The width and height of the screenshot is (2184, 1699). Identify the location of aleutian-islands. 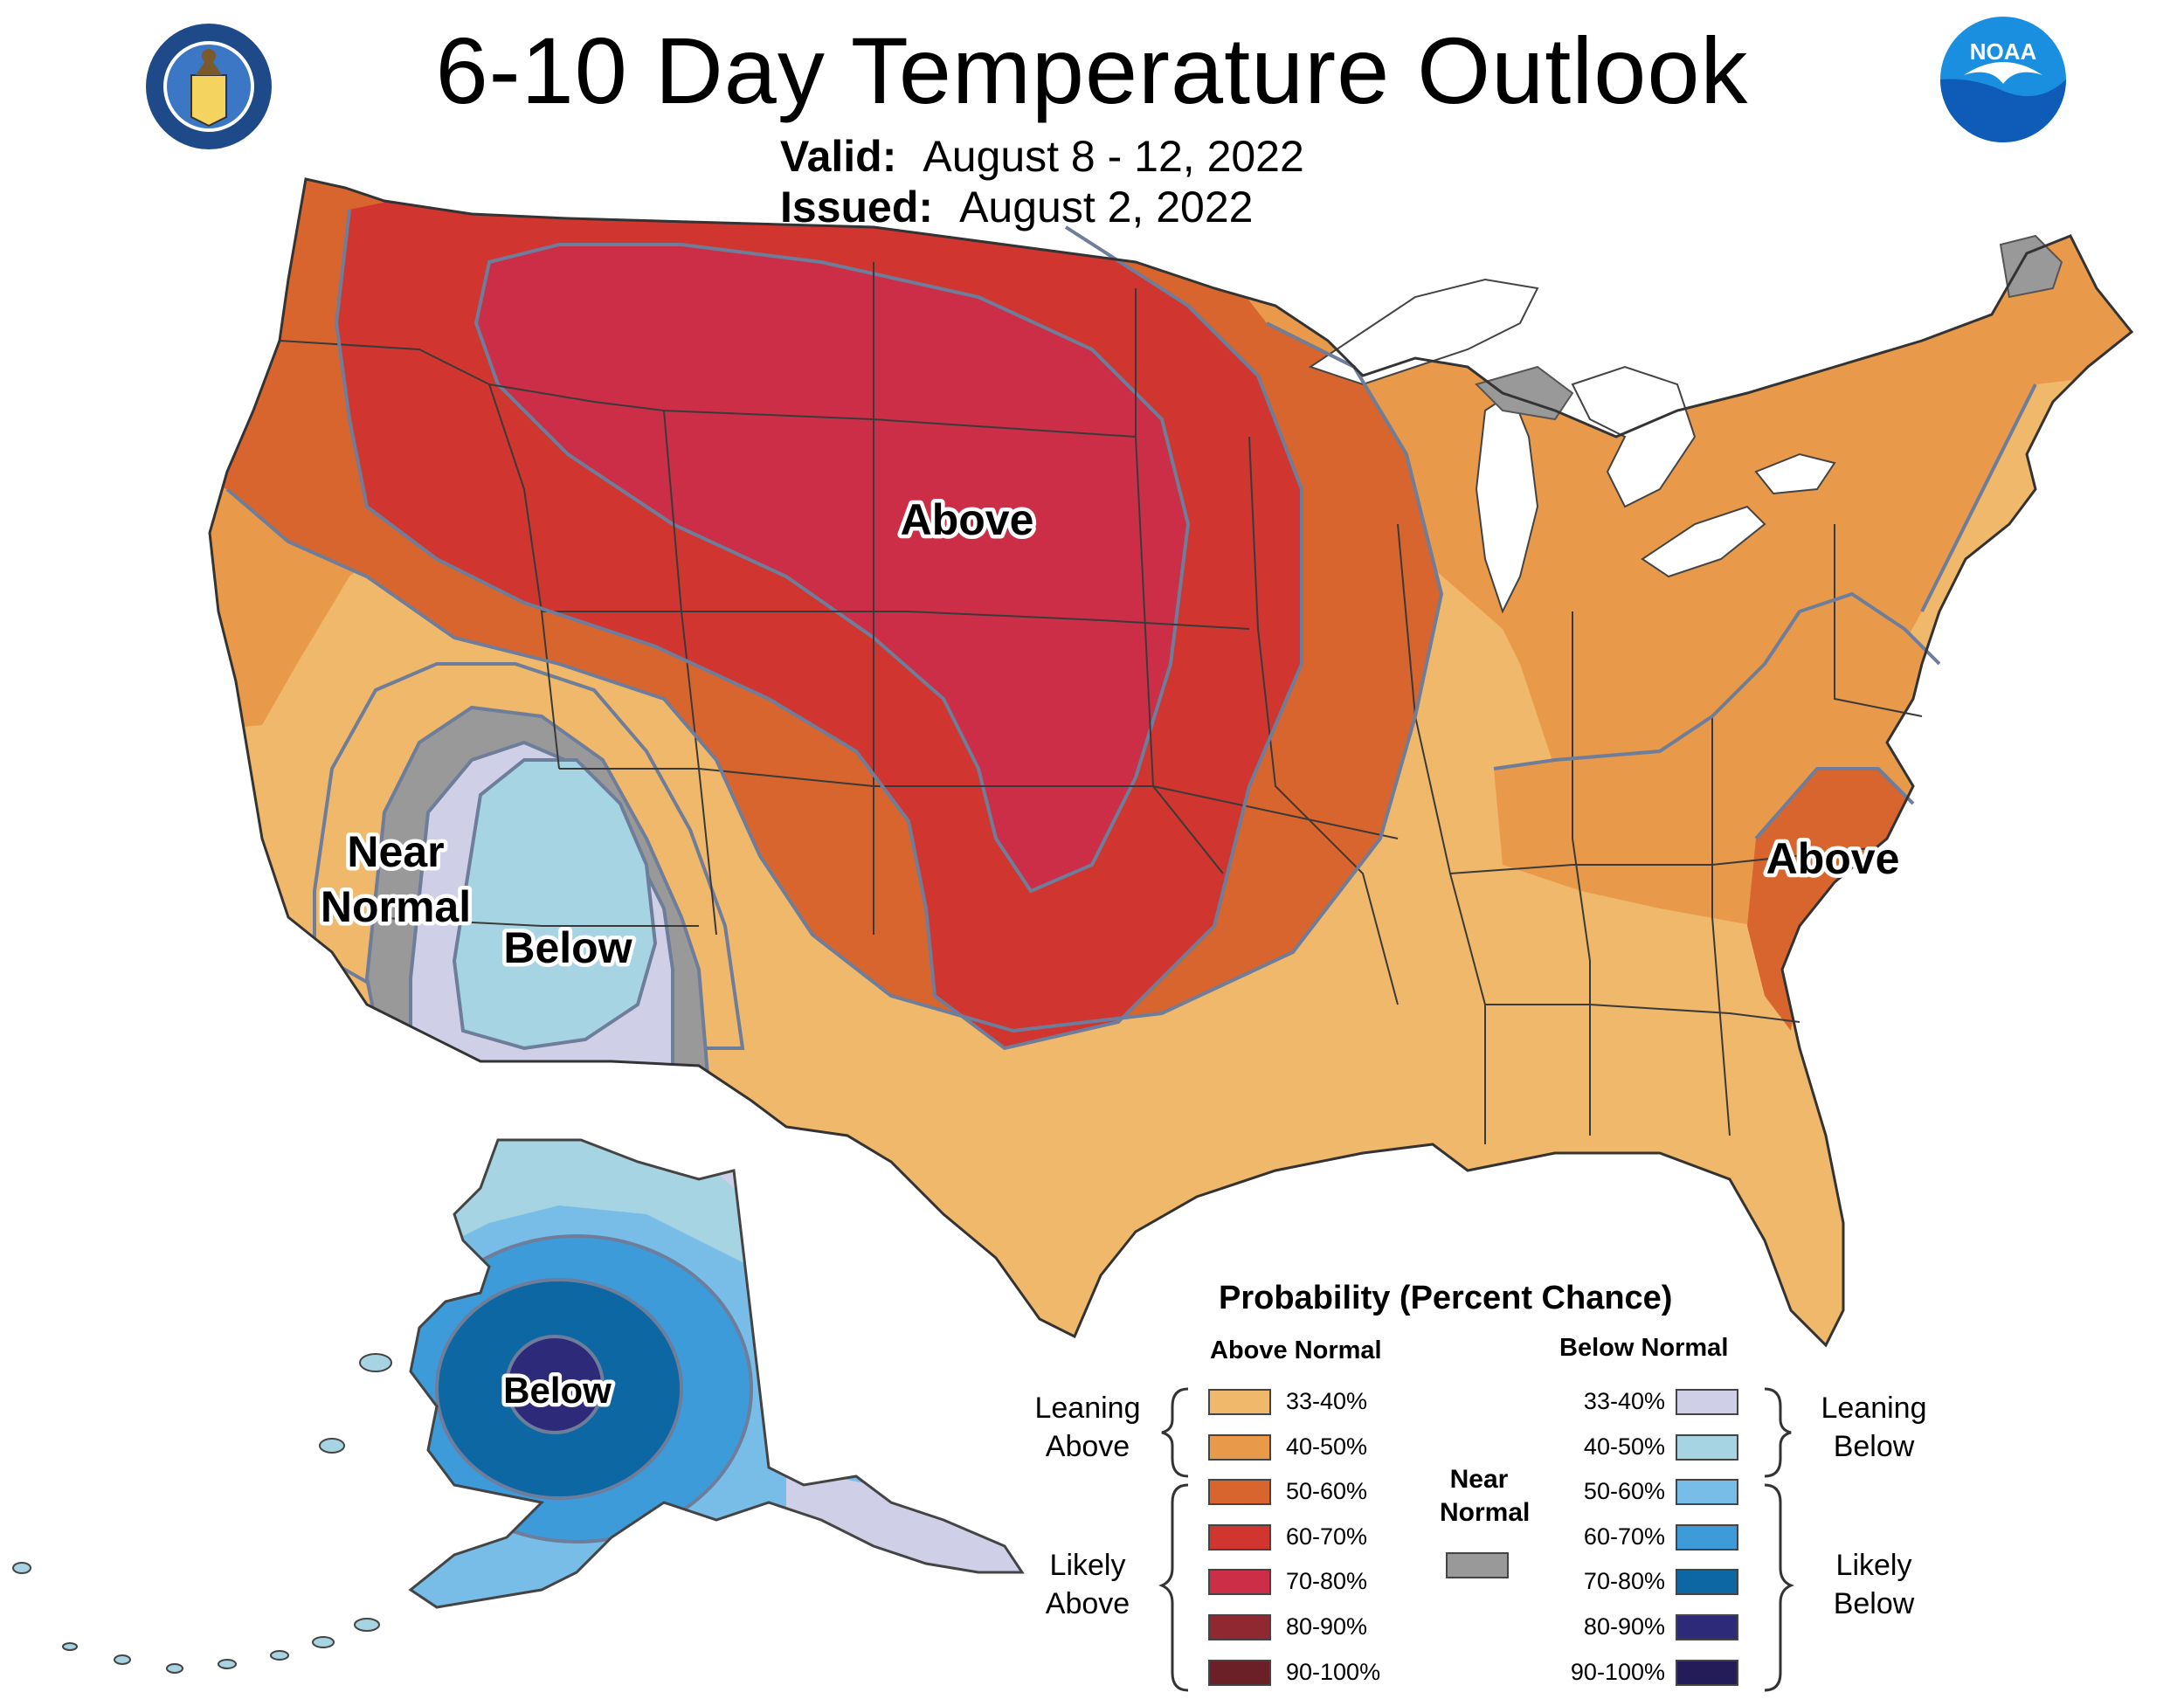
(202, 1513).